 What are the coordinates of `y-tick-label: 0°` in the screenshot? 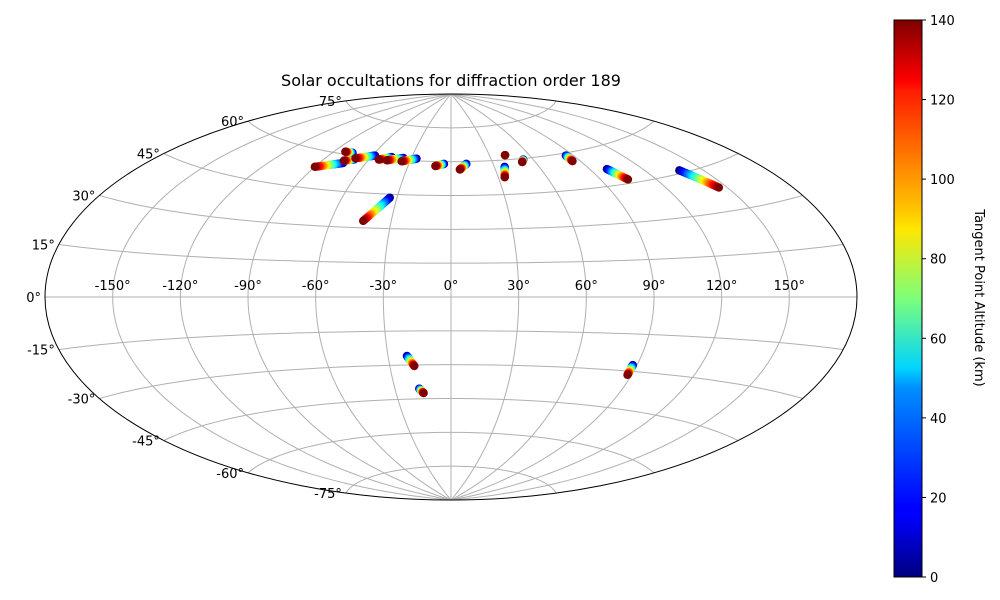 It's located at (33, 298).